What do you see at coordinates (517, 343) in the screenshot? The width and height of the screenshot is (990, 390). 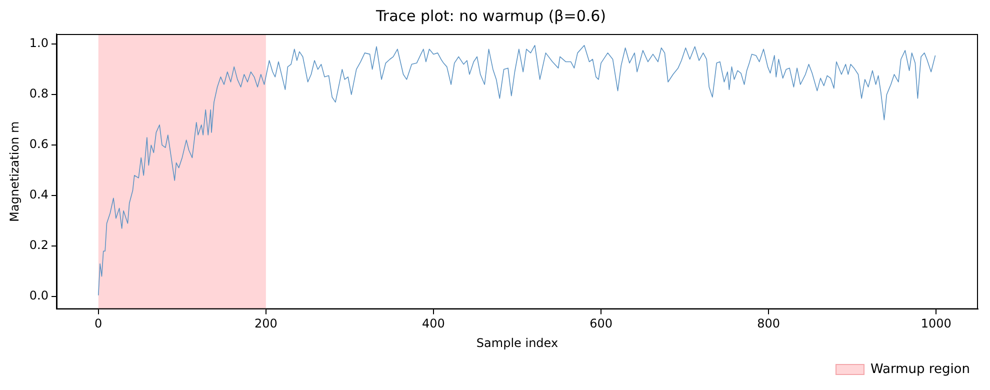 I see `x-axis-title: Sample index` at bounding box center [517, 343].